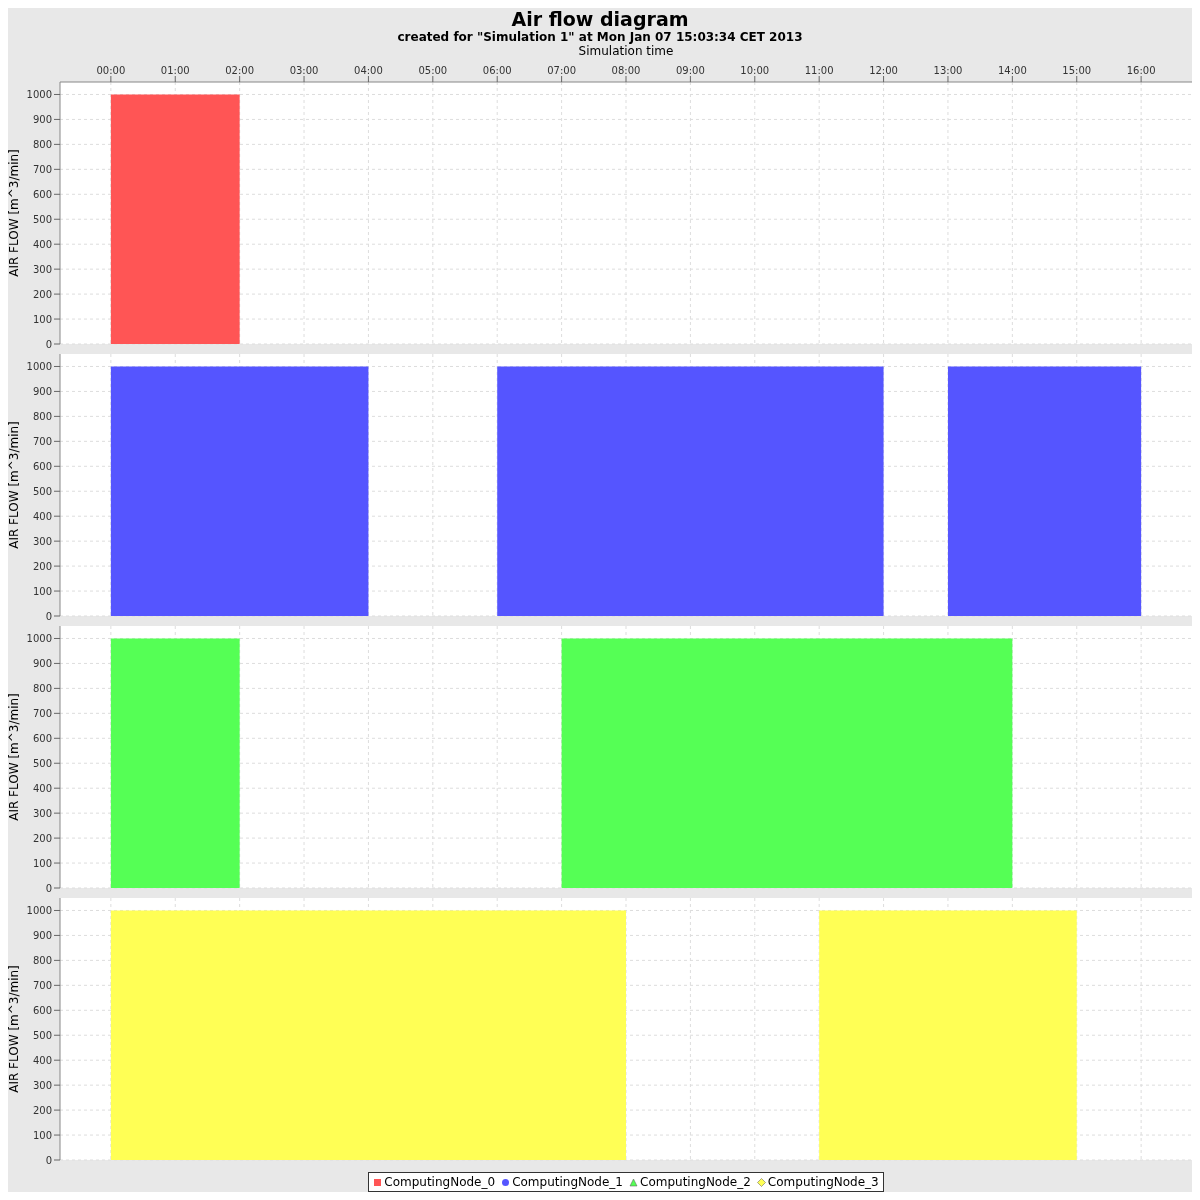 The width and height of the screenshot is (1200, 1200). What do you see at coordinates (600, 37) in the screenshot?
I see `chart-subtitle: created for "Simulation 1" at Mon Jan 07 15:03:34 CET 2013` at bounding box center [600, 37].